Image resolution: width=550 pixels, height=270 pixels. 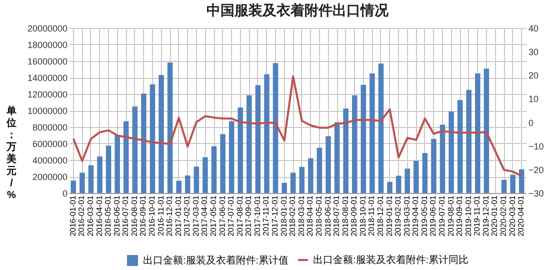 What do you see at coordinates (298, 10) in the screenshot?
I see `chart-title: 中国服装及衣着附件出口情况` at bounding box center [298, 10].